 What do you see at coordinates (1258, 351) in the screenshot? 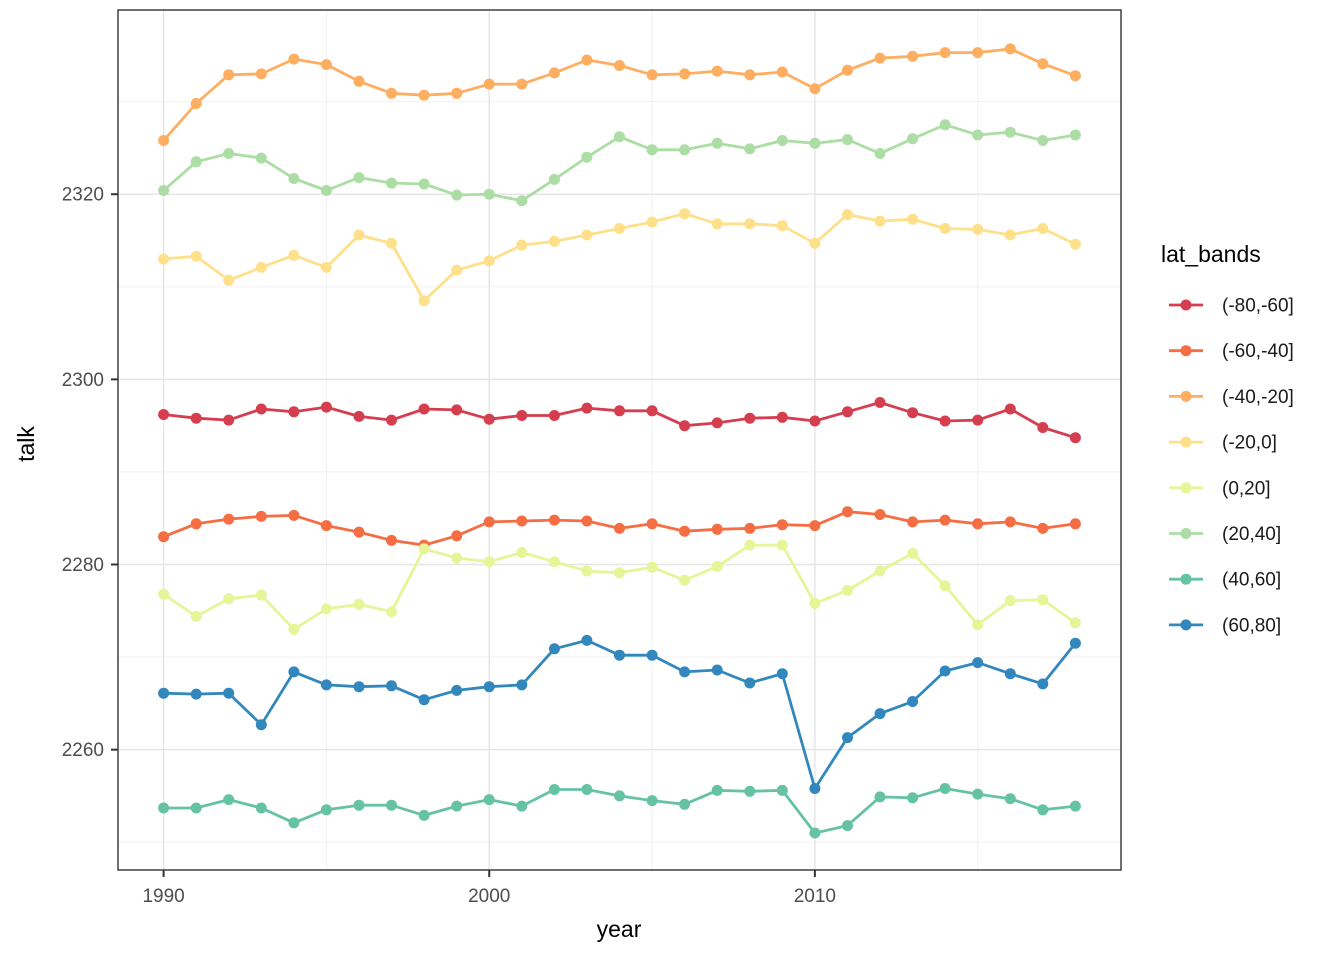
I see `legend-entry-label: (-60,-40]` at bounding box center [1258, 351].